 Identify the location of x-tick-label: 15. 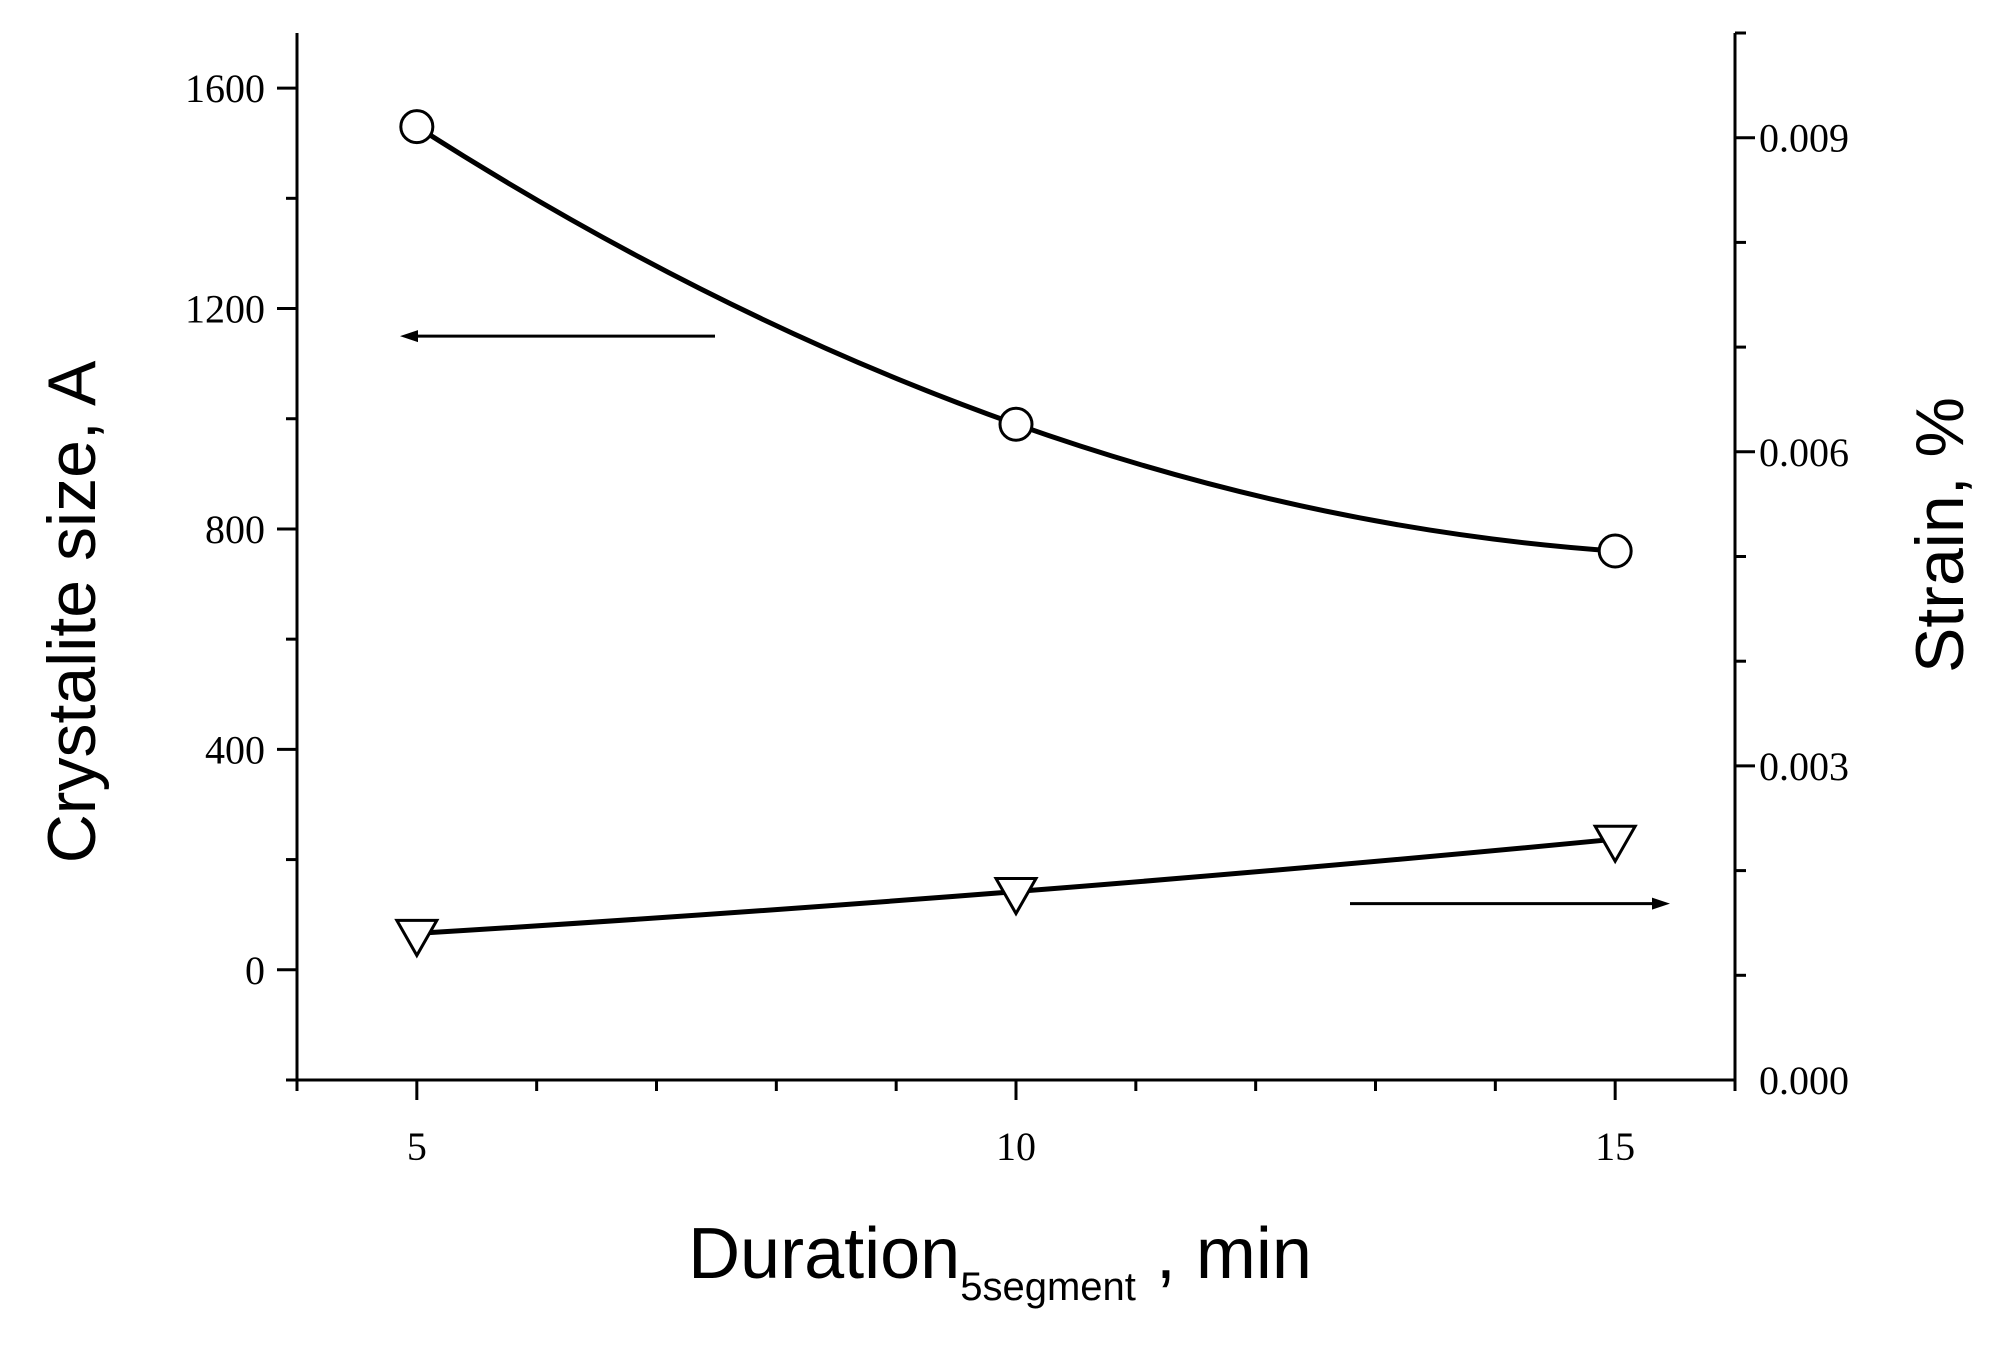
(1615, 1146).